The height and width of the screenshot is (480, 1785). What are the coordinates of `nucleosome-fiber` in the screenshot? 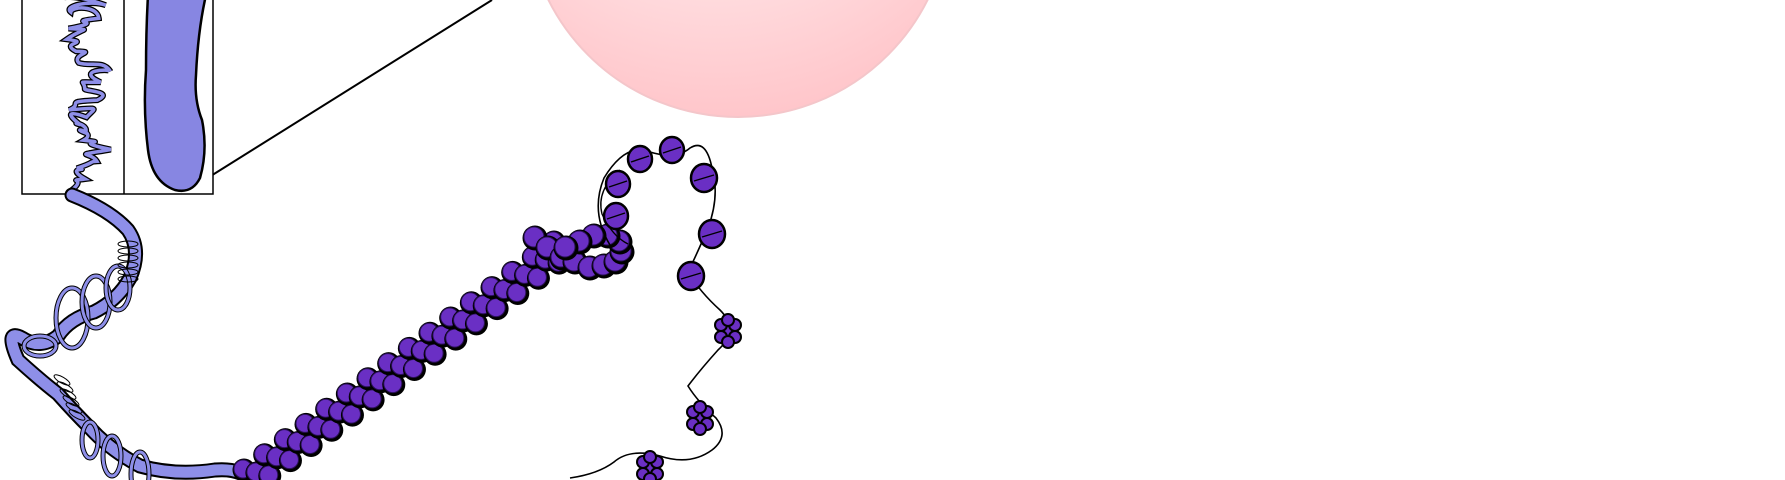 It's located at (433, 351).